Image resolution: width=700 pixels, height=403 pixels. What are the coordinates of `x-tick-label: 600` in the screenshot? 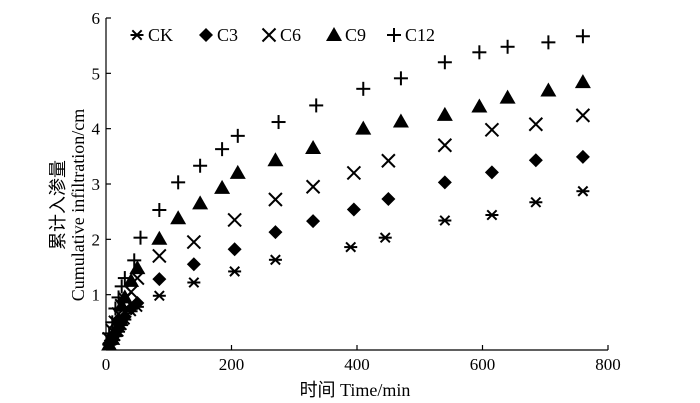 It's located at (483, 364).